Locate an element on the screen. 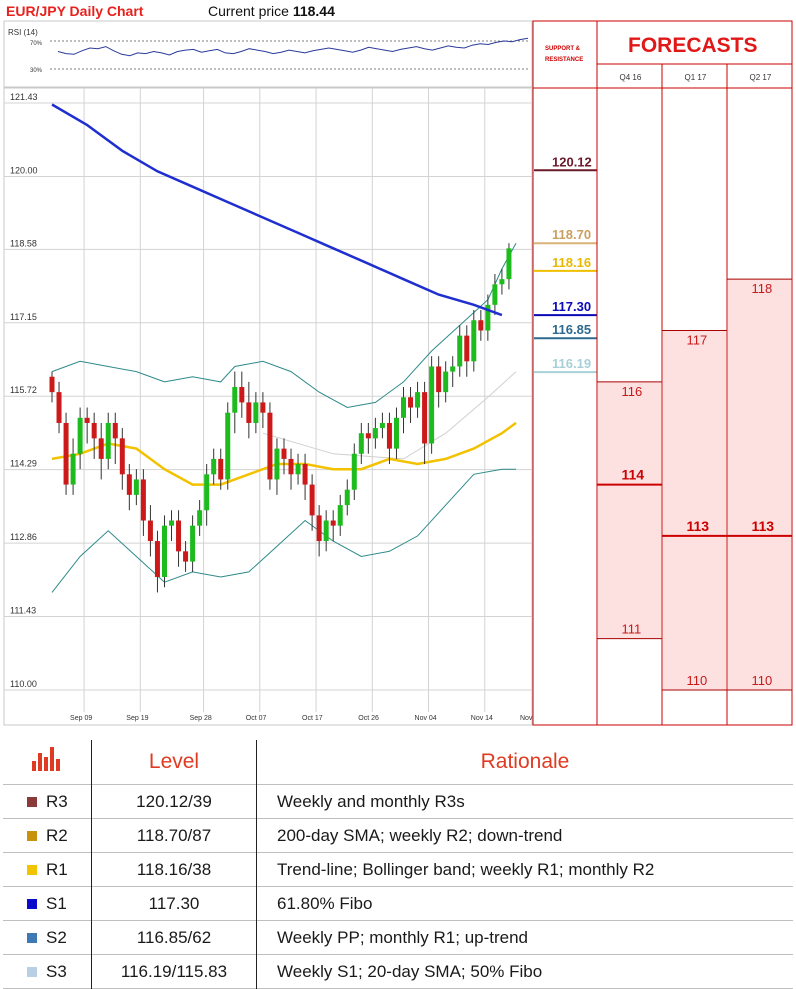 The width and height of the screenshot is (796, 989). rsi-label: RSI (14) is located at coordinates (23, 32).